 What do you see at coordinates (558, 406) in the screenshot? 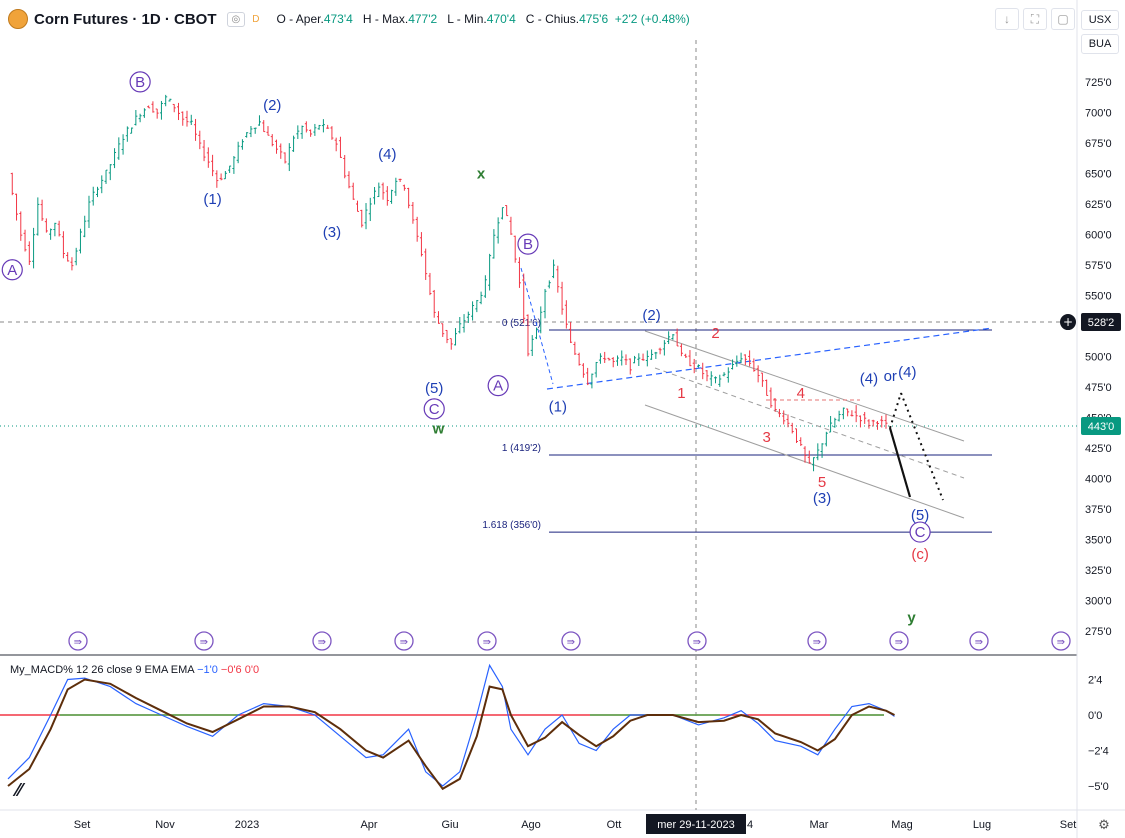
I see `wave-label: (1)` at bounding box center [558, 406].